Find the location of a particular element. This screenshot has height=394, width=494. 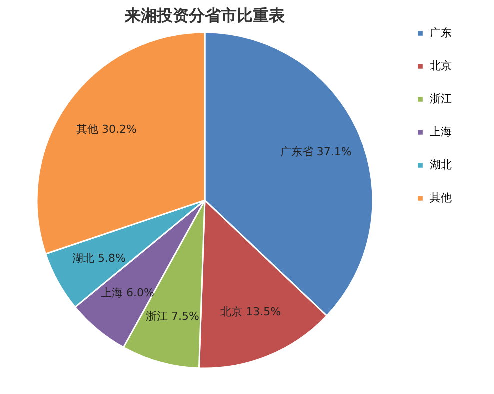

data-label: 湖北 5.8% is located at coordinates (99, 259).